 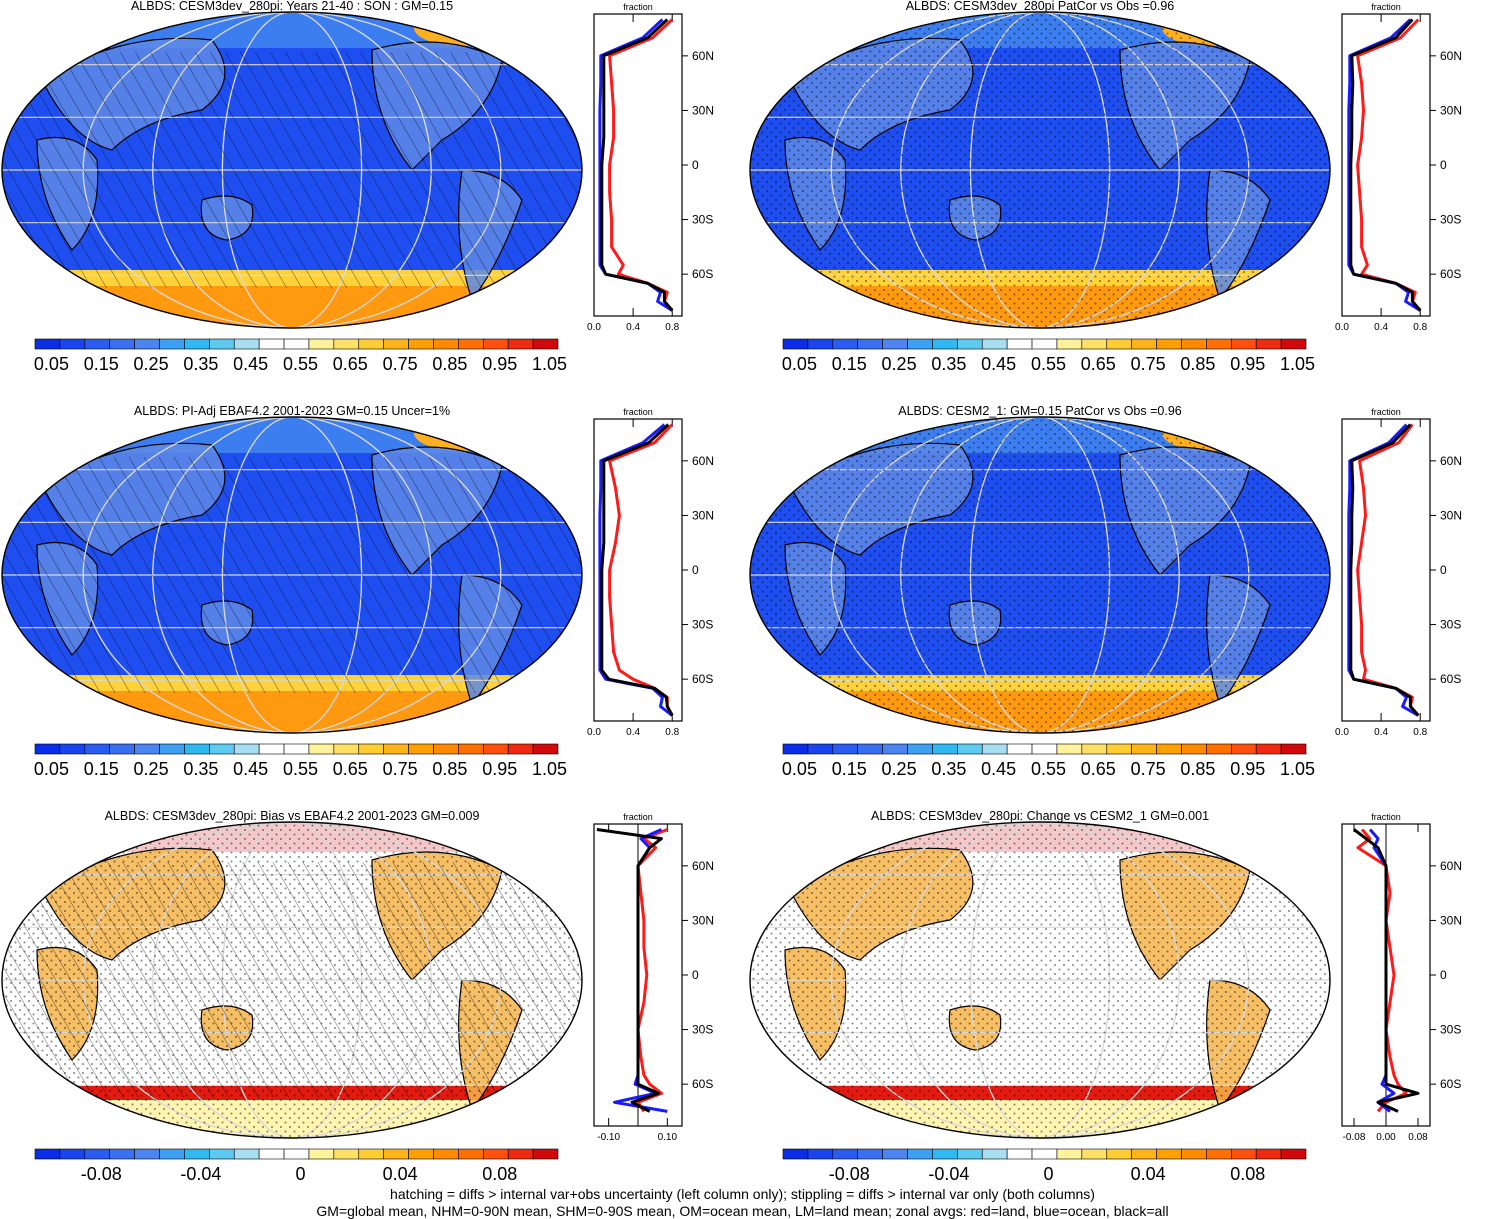 What do you see at coordinates (292, 712) in the screenshot?
I see `antarctica-field` at bounding box center [292, 712].